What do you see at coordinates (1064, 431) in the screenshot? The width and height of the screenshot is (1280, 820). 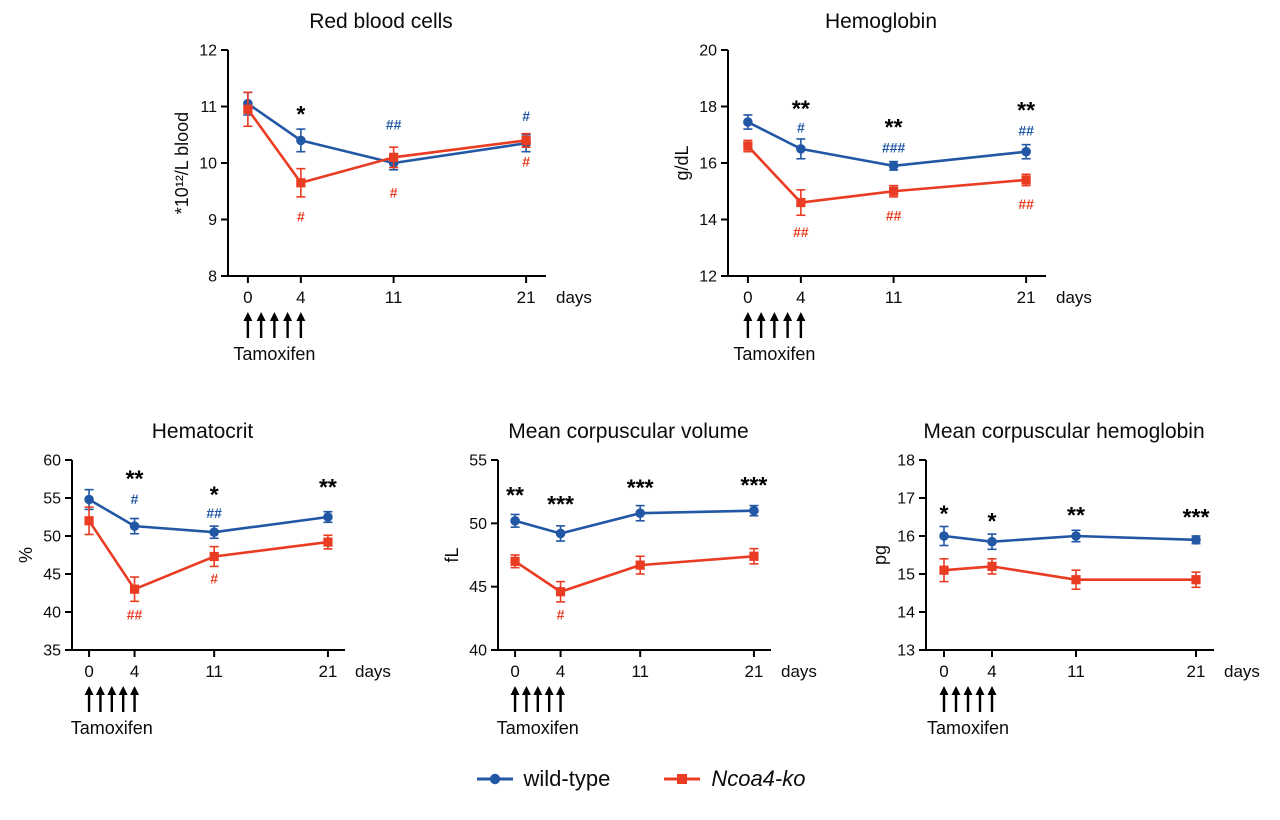 I see `chart-title-mean-corpuscular-hemoglobin: Mean corpuscular hemoglobin` at bounding box center [1064, 431].